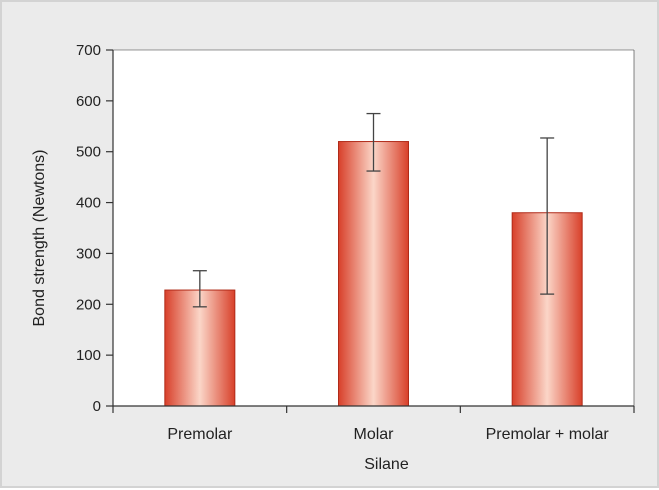 The height and width of the screenshot is (490, 659). I want to click on y-tick-label: 500, so click(88, 152).